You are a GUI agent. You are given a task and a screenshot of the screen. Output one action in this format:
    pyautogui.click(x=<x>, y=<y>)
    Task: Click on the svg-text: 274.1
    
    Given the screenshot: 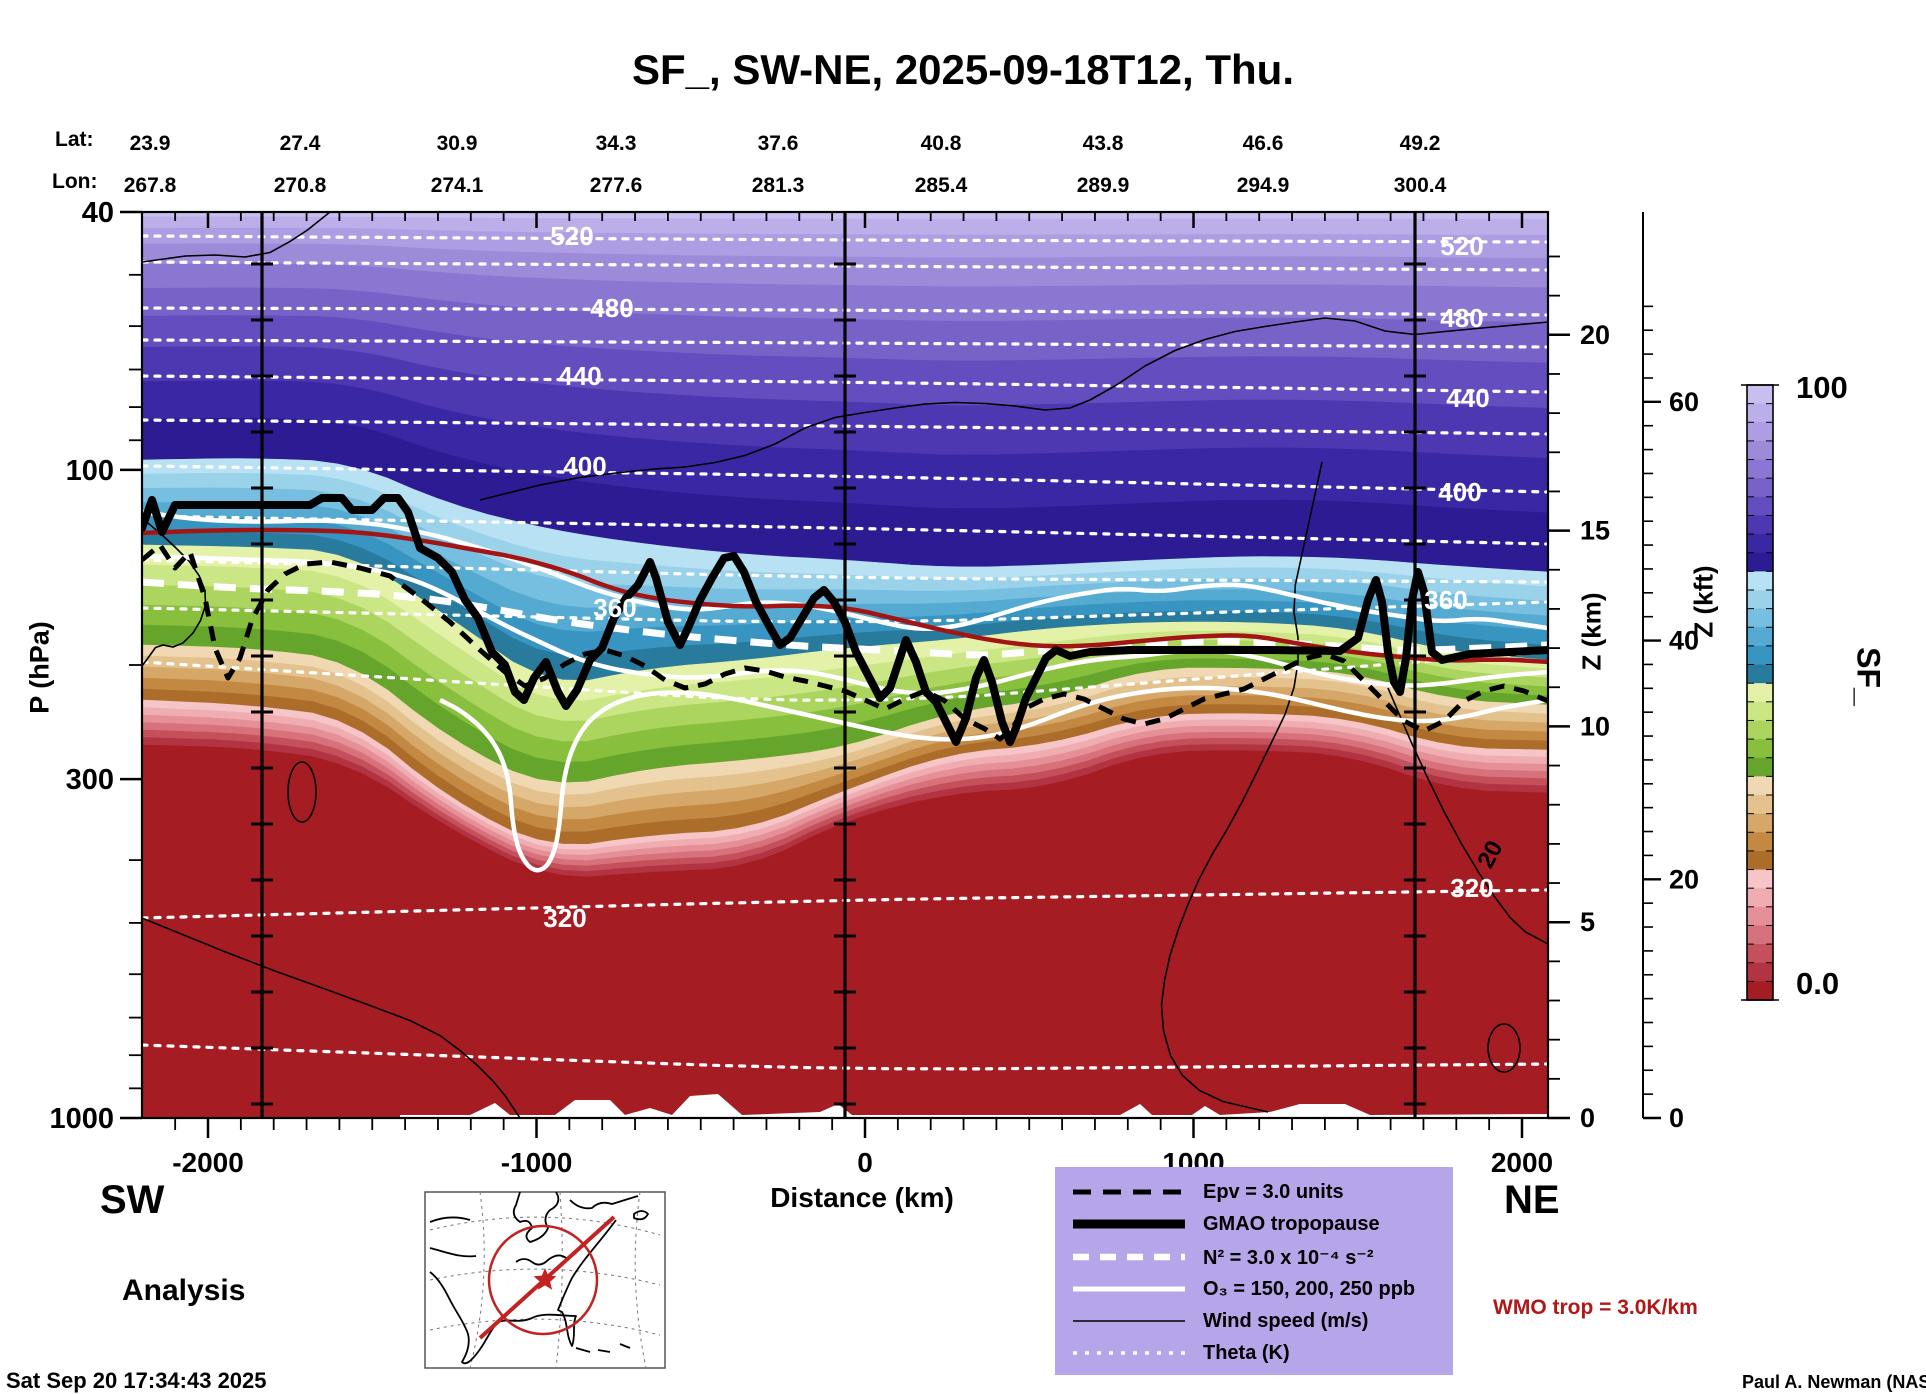 What is the action you would take?
    pyautogui.click(x=457, y=185)
    